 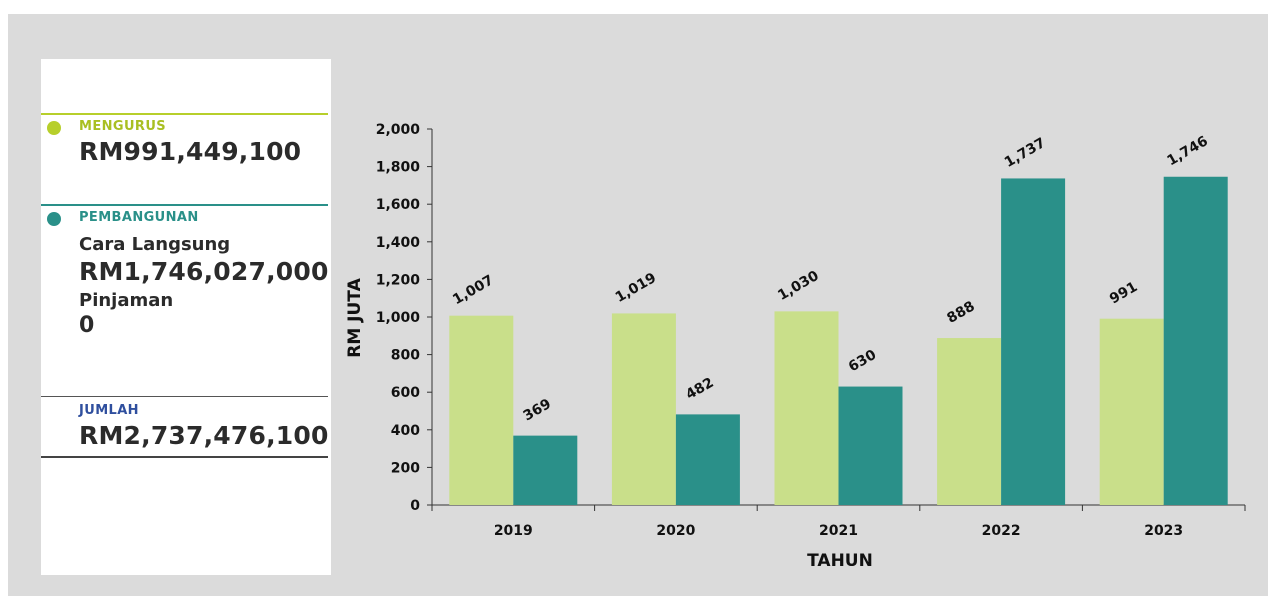 What do you see at coordinates (513, 531) in the screenshot?
I see `x-tick-label: 2019` at bounding box center [513, 531].